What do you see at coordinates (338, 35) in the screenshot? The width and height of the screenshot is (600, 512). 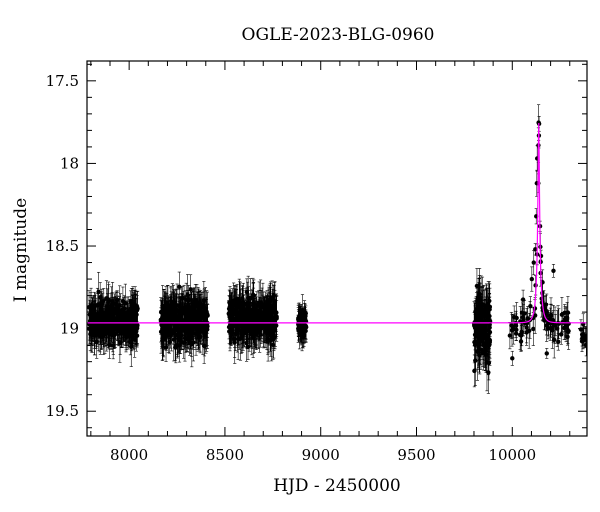 I see `chart-title: OGLE-2023-BLG-0960` at bounding box center [338, 35].